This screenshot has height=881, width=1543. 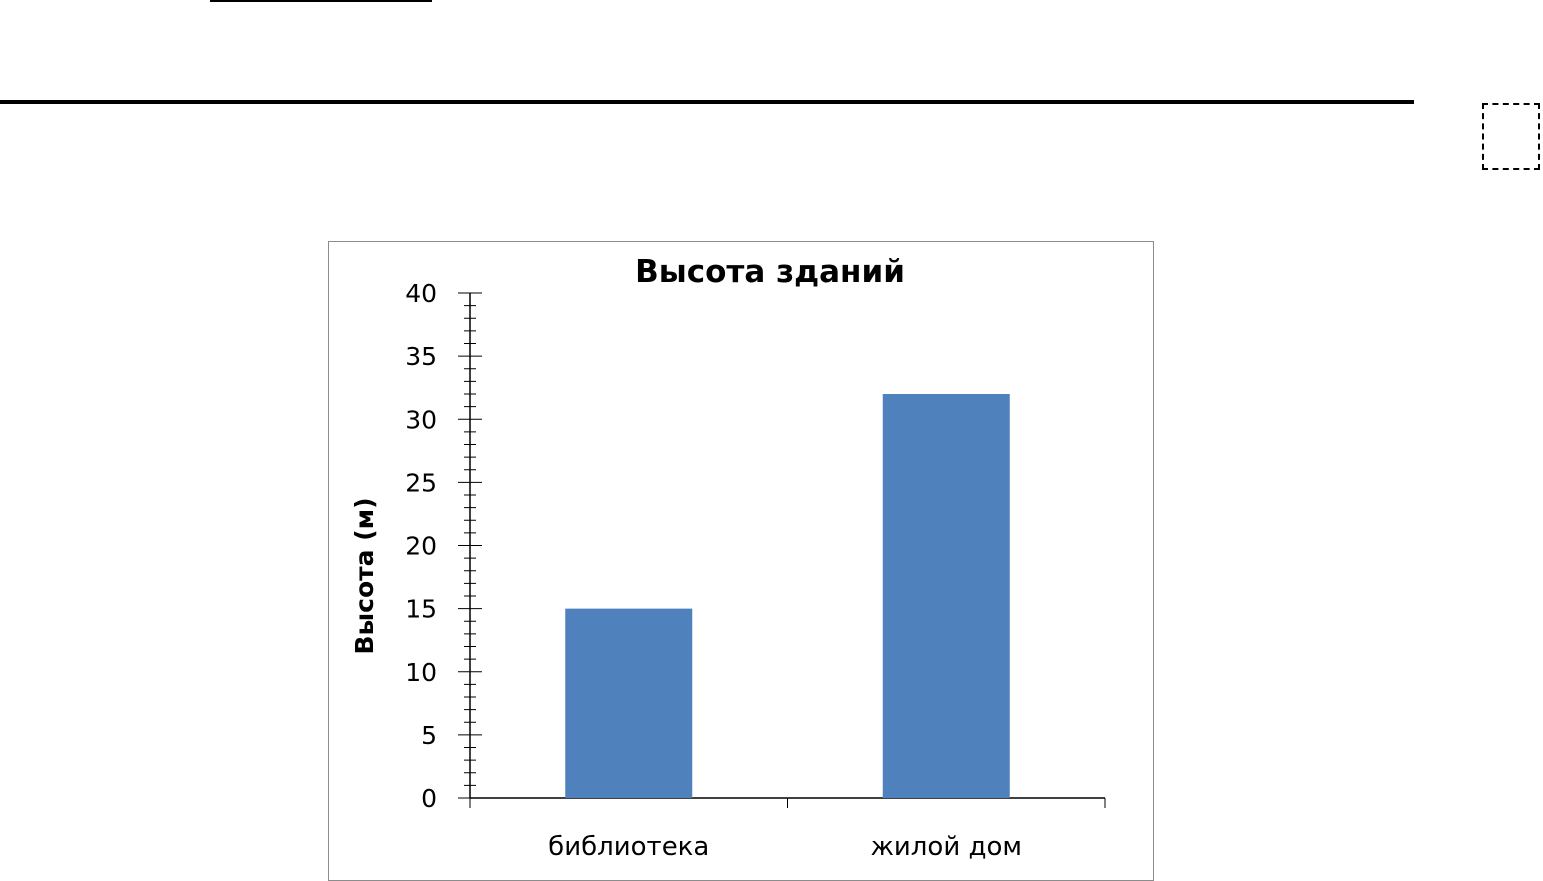 I want to click on chart-title: Высота зданий, so click(x=770, y=272).